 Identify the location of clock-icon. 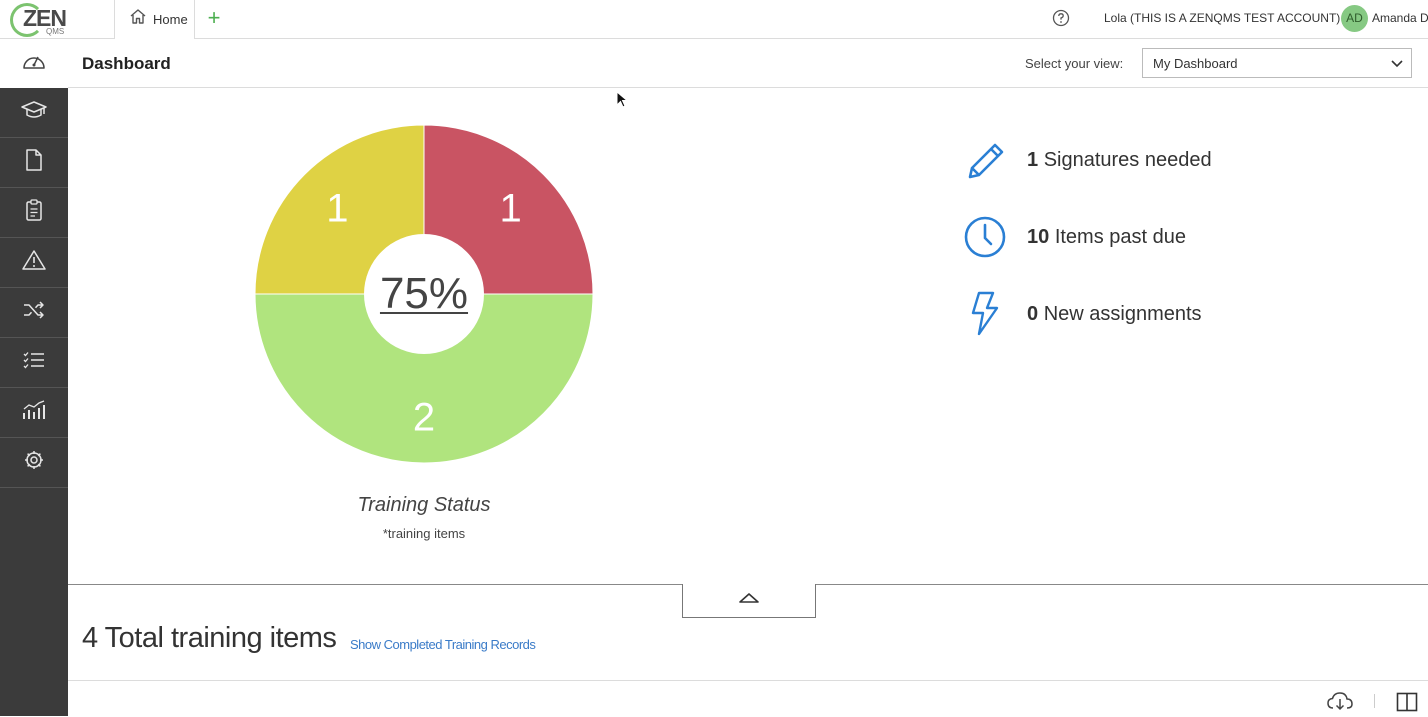
(985, 237).